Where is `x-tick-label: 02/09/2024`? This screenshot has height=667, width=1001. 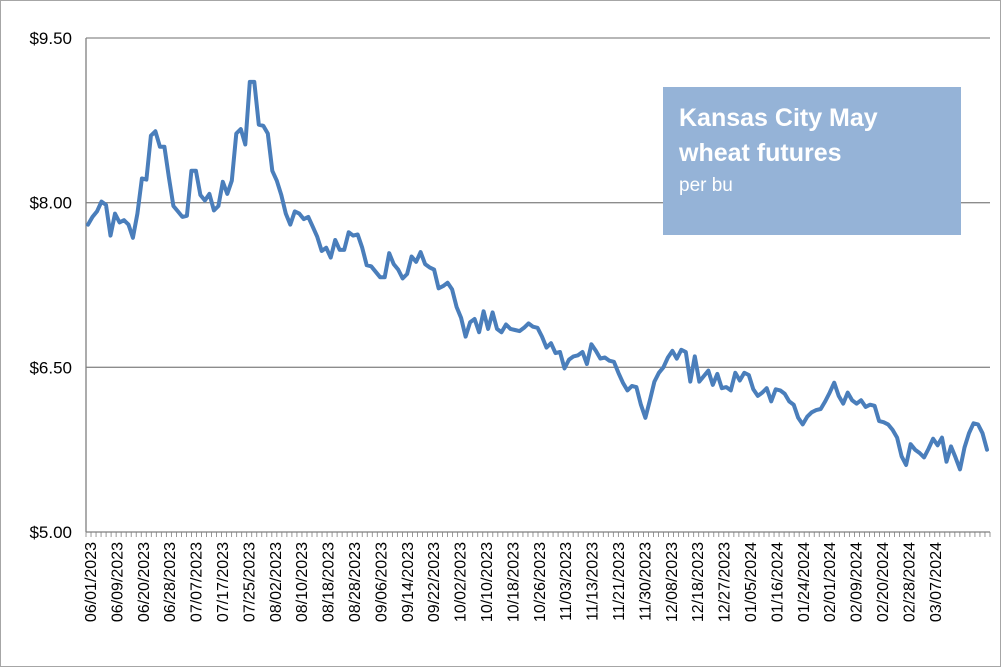 x-tick-label: 02/09/2024 is located at coordinates (857, 582).